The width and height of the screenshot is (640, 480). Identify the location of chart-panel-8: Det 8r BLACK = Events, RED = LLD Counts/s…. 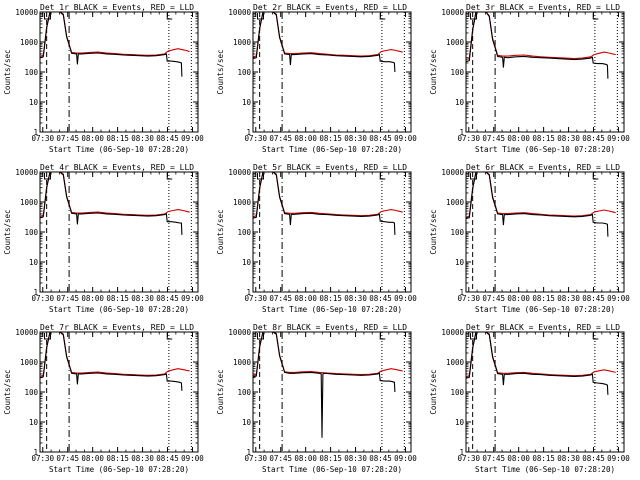
(316, 398).